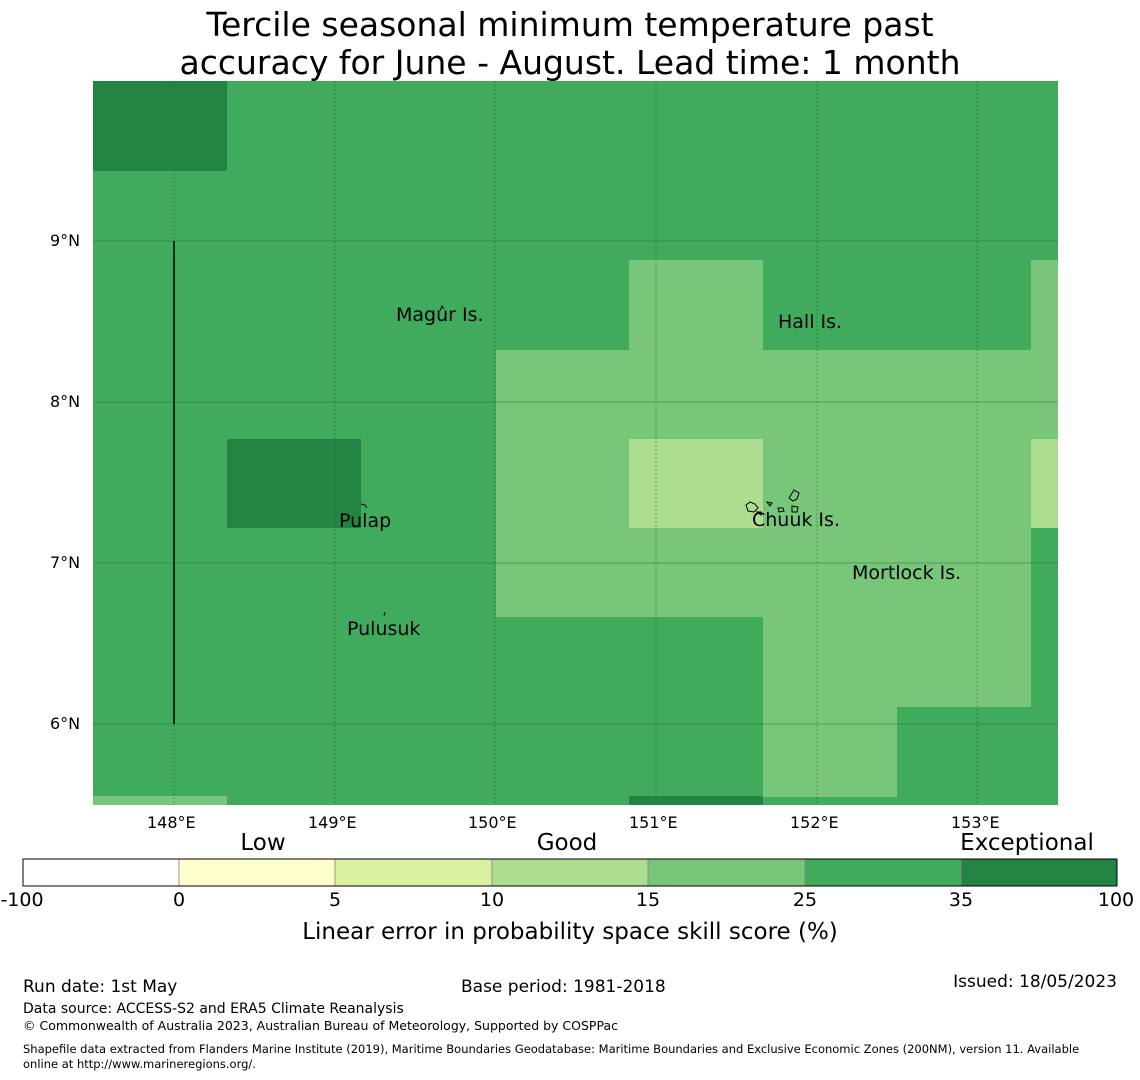  What do you see at coordinates (365, 521) in the screenshot?
I see `place-label: Pulap` at bounding box center [365, 521].